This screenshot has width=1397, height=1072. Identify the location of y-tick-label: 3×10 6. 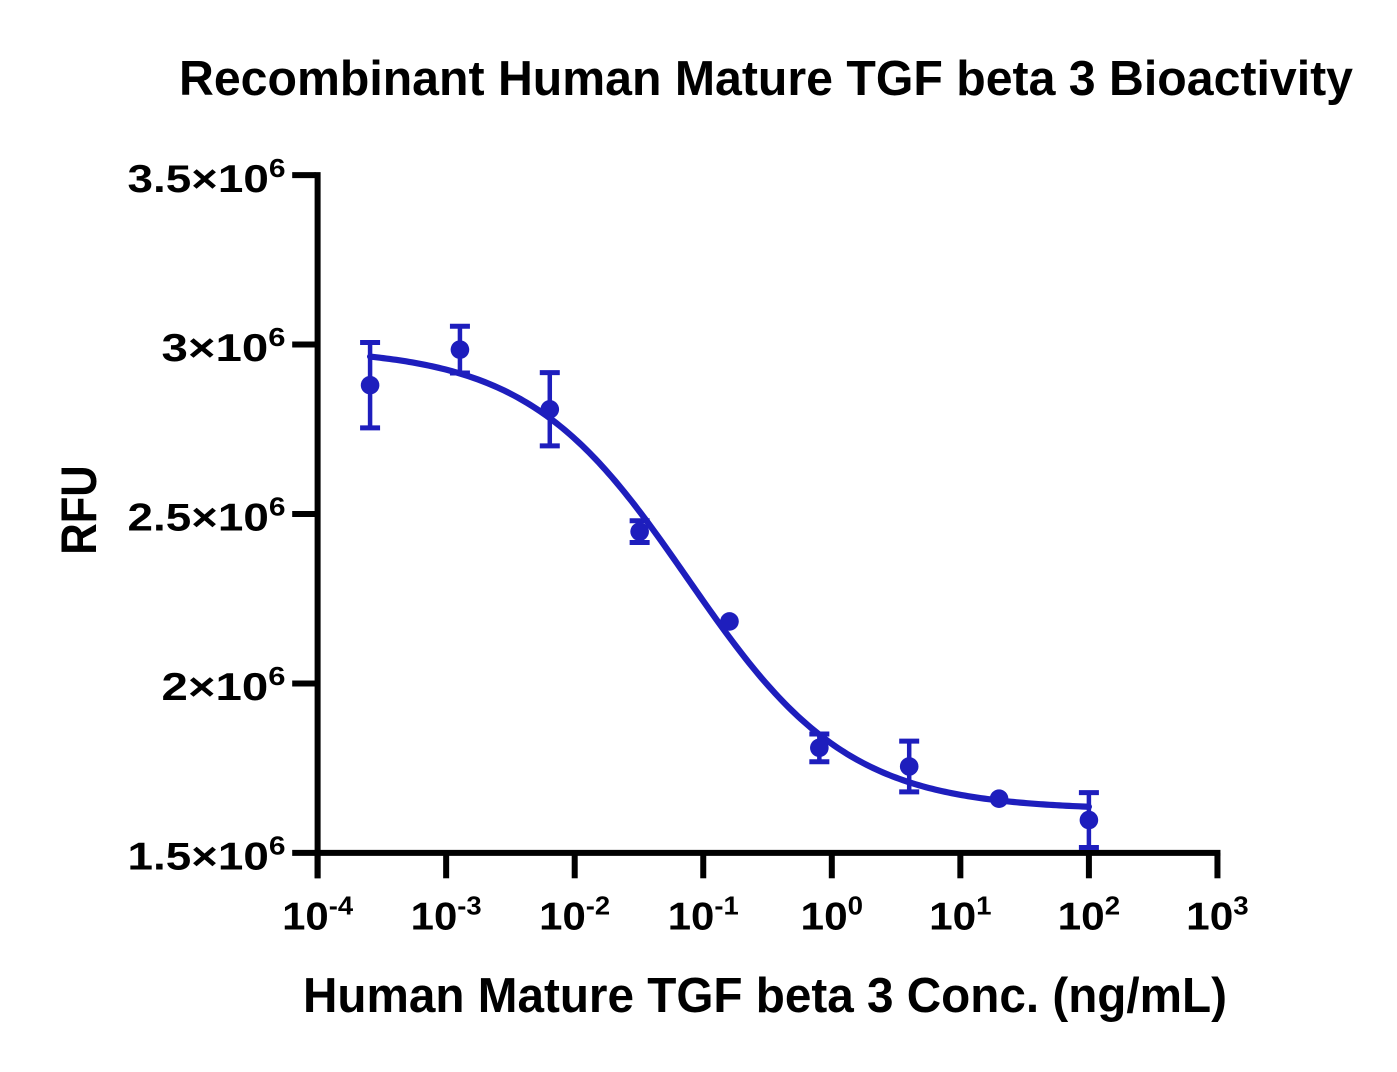
(224, 347).